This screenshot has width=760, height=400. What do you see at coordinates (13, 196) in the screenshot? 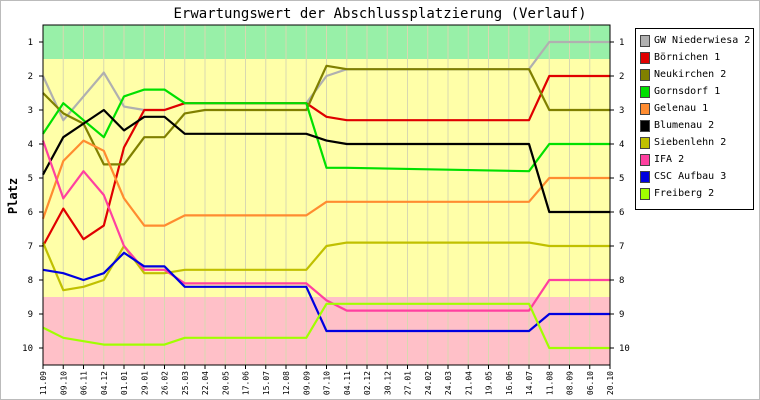
I see `y-axis-label: Platz` at bounding box center [13, 196].